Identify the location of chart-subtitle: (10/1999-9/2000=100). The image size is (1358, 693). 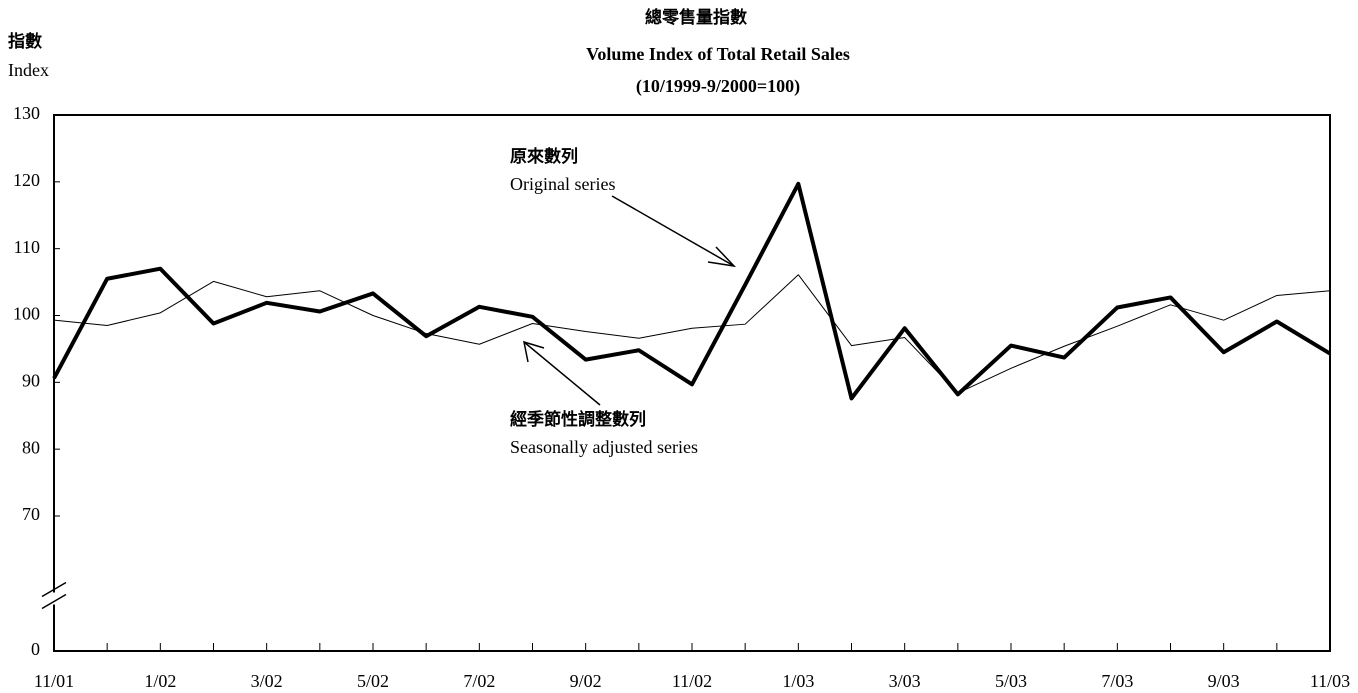
(718, 86).